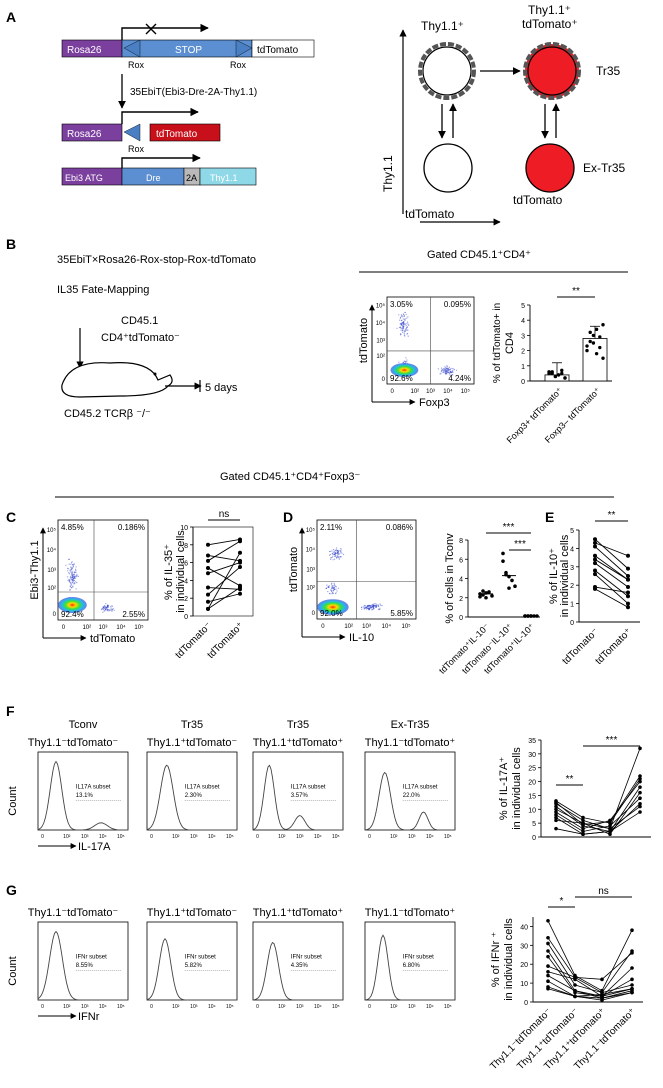 The height and width of the screenshot is (1088, 663). Describe the element at coordinates (461, 541) in the screenshot. I see `y-tick-label: 8` at that location.